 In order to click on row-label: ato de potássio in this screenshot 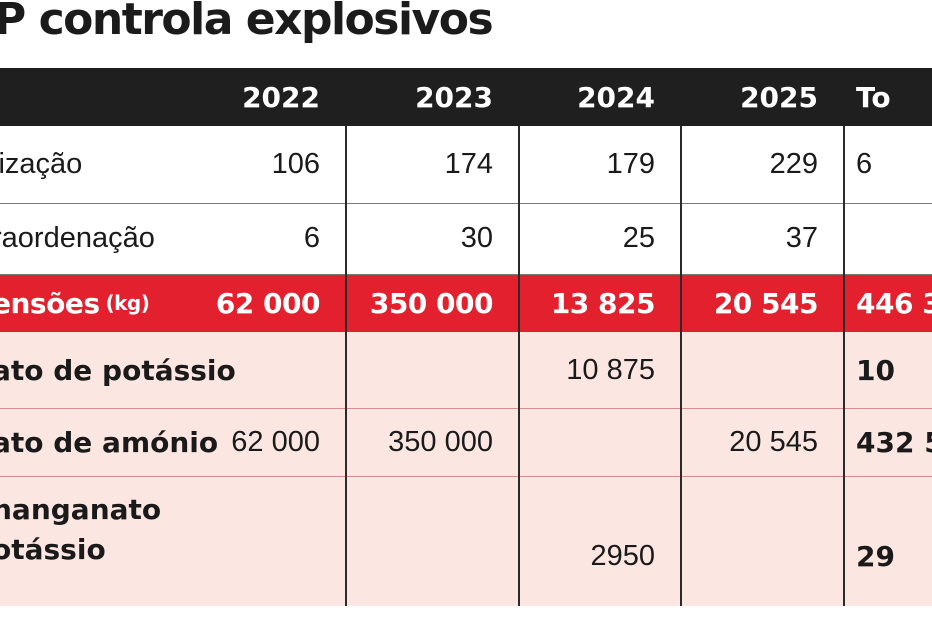, I will do `click(118, 370)`.